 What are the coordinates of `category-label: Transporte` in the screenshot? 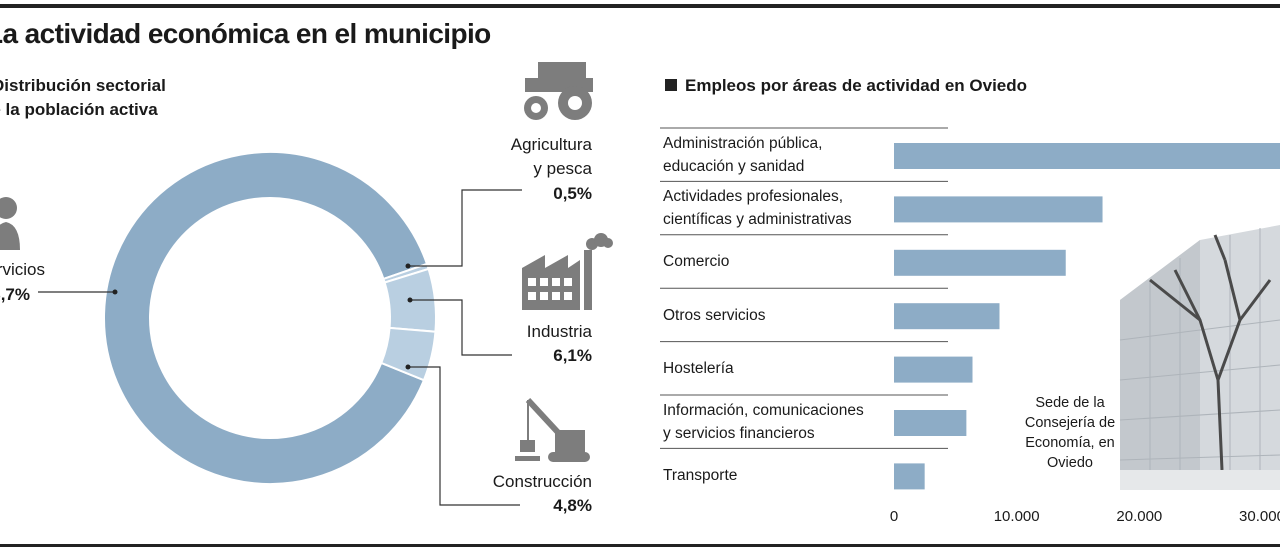 It's located at (700, 475).